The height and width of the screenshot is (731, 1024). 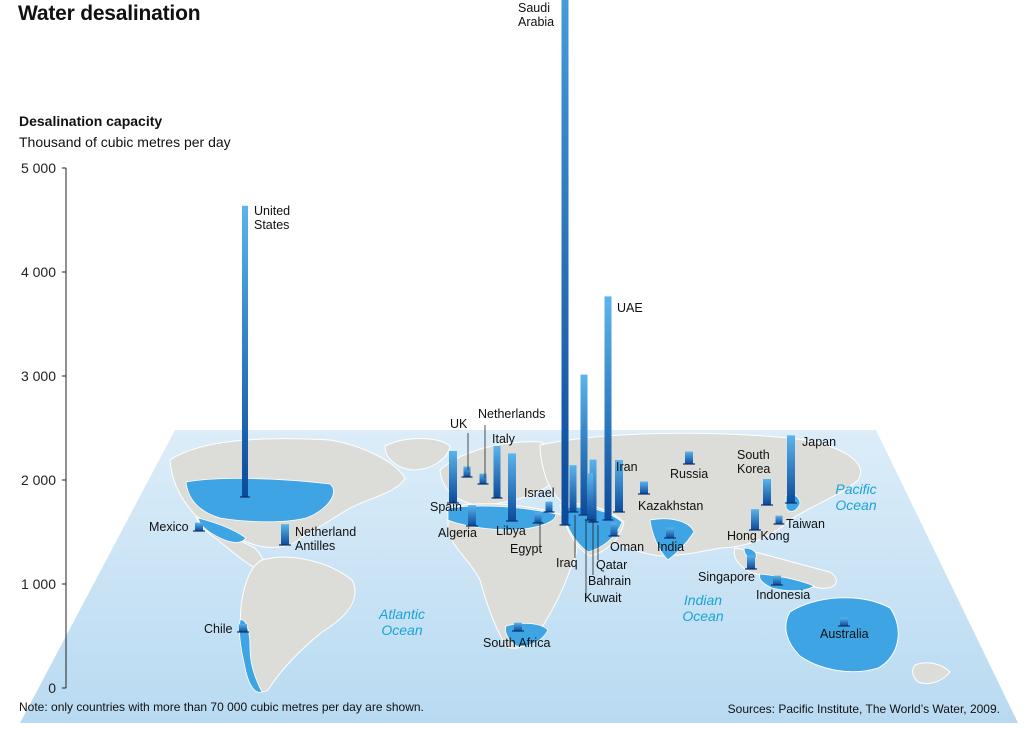 I want to click on bar-netherlands, so click(x=483, y=478).